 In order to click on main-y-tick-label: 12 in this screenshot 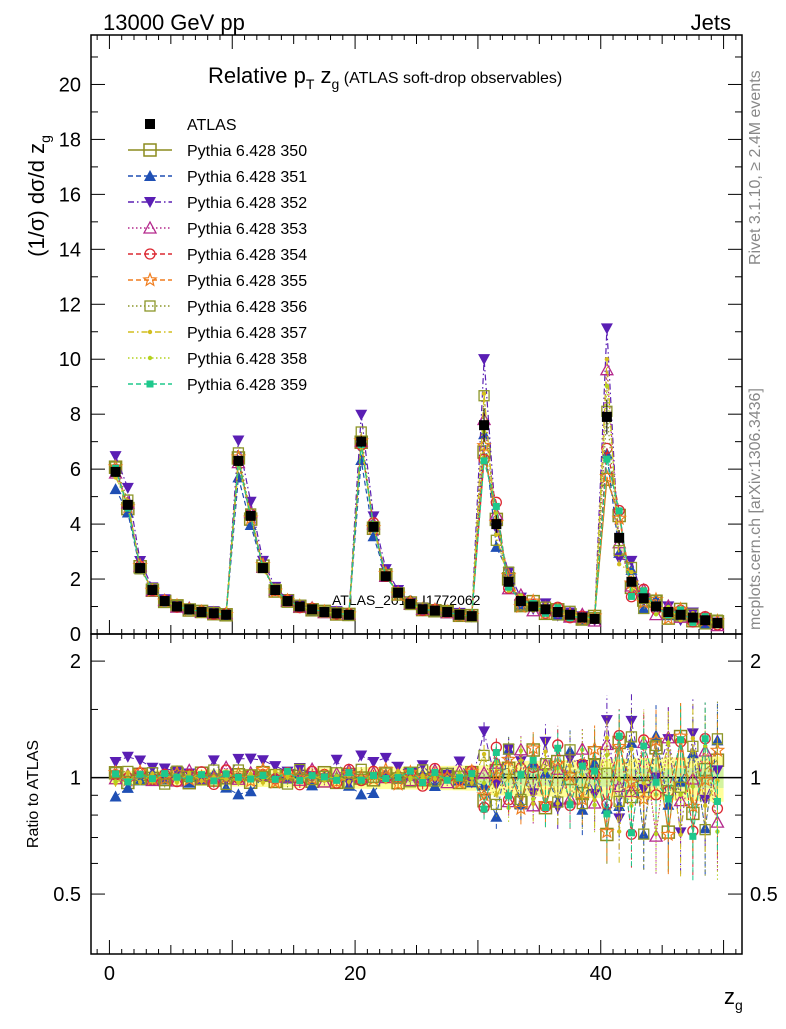, I will do `click(70, 305)`.